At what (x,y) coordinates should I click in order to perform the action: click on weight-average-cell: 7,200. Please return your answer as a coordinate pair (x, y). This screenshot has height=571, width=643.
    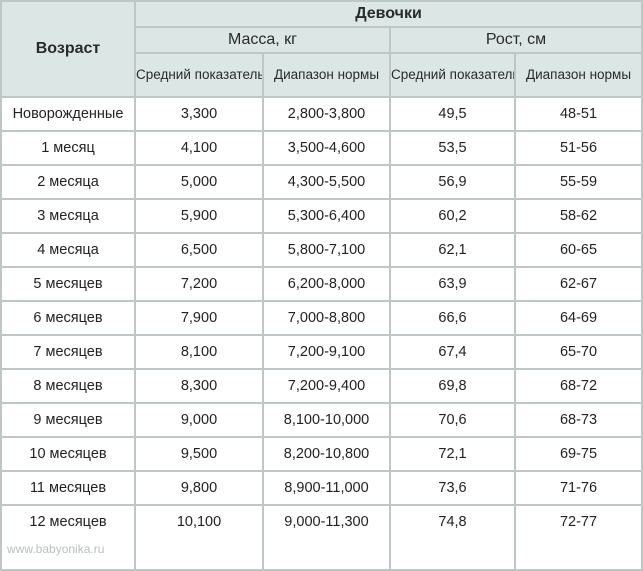
    Looking at the image, I should click on (199, 284).